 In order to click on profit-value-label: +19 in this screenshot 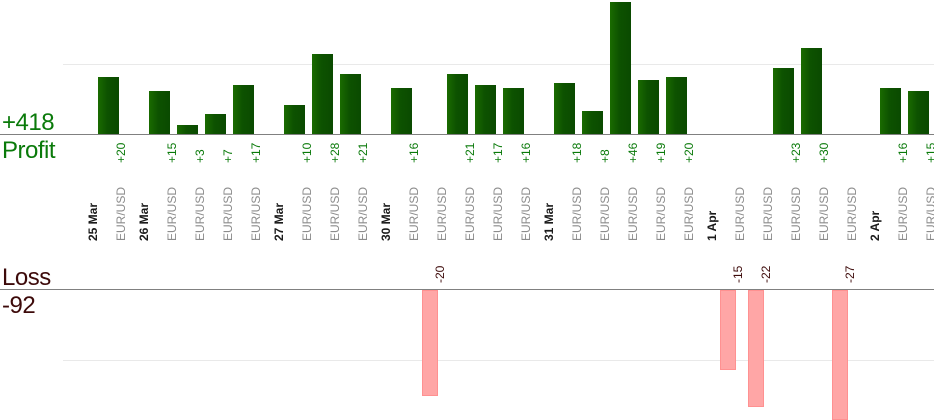, I will do `click(661, 152)`.